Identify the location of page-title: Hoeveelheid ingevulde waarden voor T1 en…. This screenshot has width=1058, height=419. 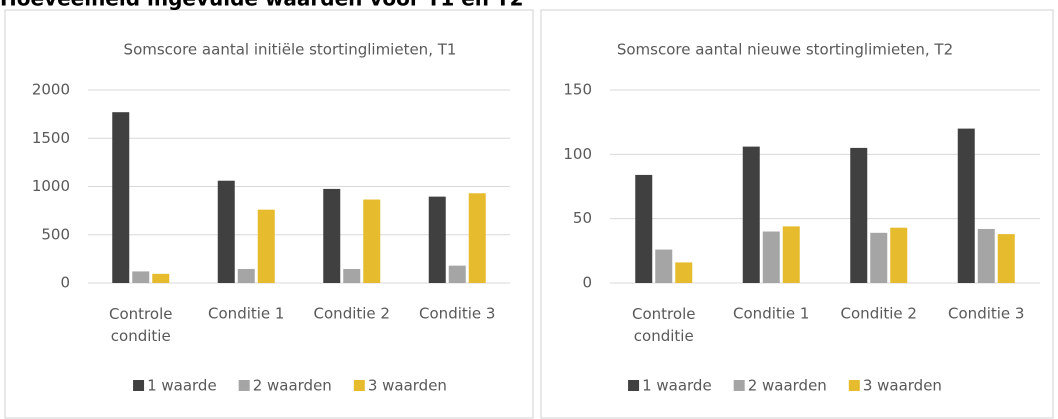
(262, 5).